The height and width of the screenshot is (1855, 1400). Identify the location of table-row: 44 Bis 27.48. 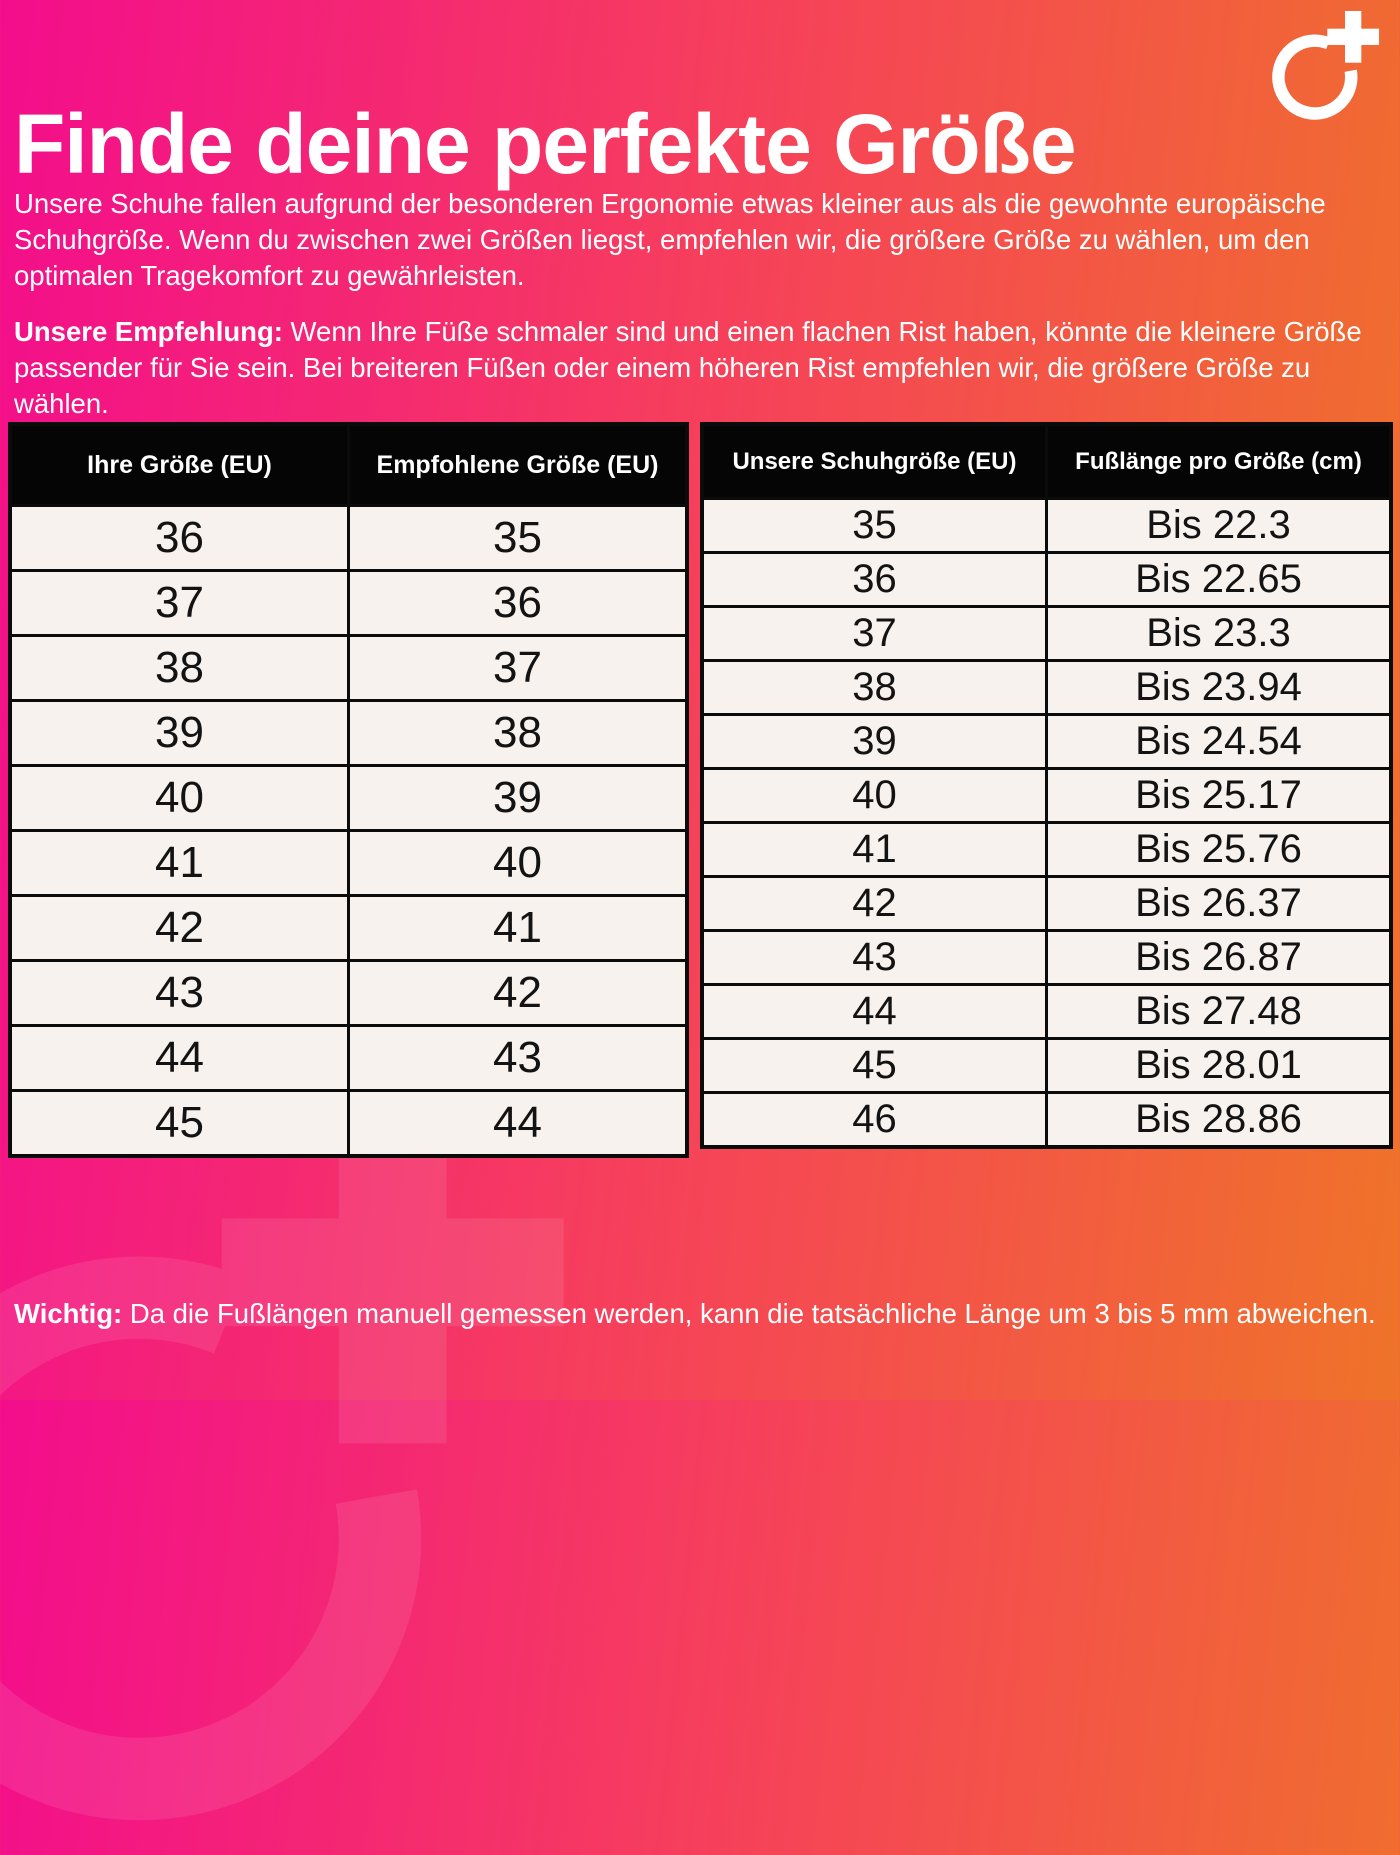
(1046, 1011).